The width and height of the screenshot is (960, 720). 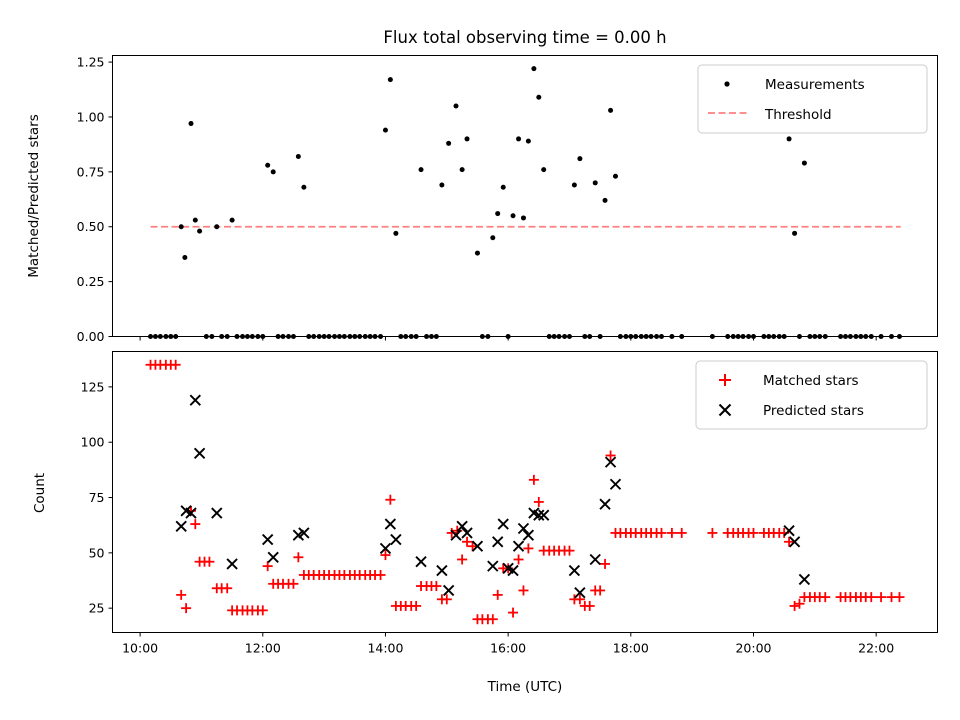 I want to click on bottom-y-axis-label: Count, so click(x=40, y=493).